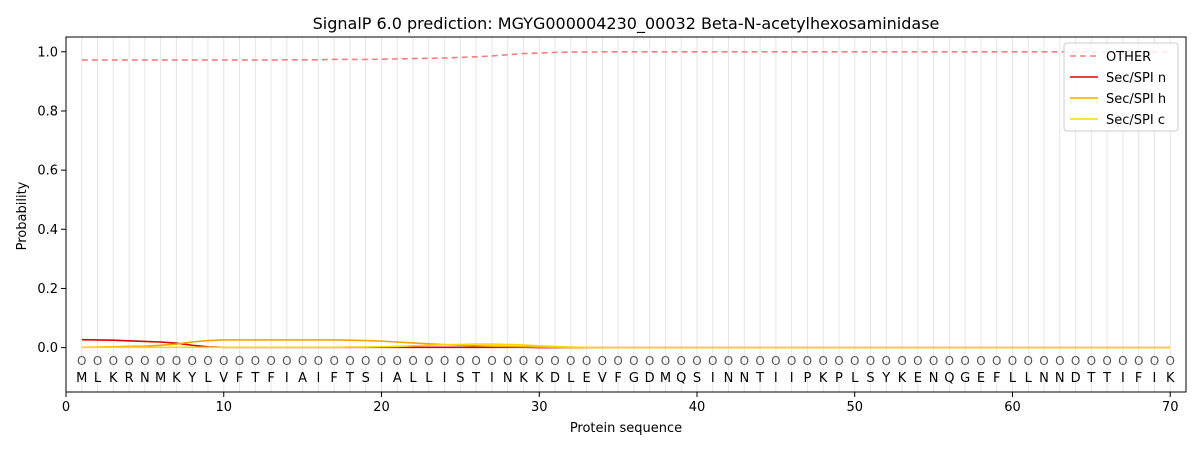  What do you see at coordinates (1170, 407) in the screenshot?
I see `x-tick-label: 70` at bounding box center [1170, 407].